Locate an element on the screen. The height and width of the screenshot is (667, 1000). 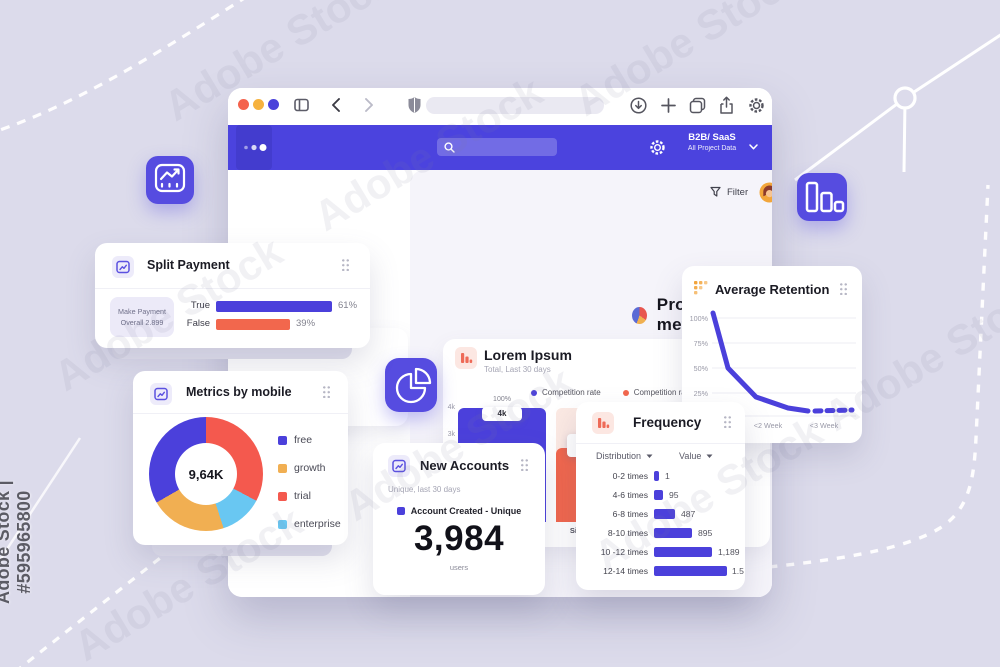
back-icon is located at coordinates (336, 105).